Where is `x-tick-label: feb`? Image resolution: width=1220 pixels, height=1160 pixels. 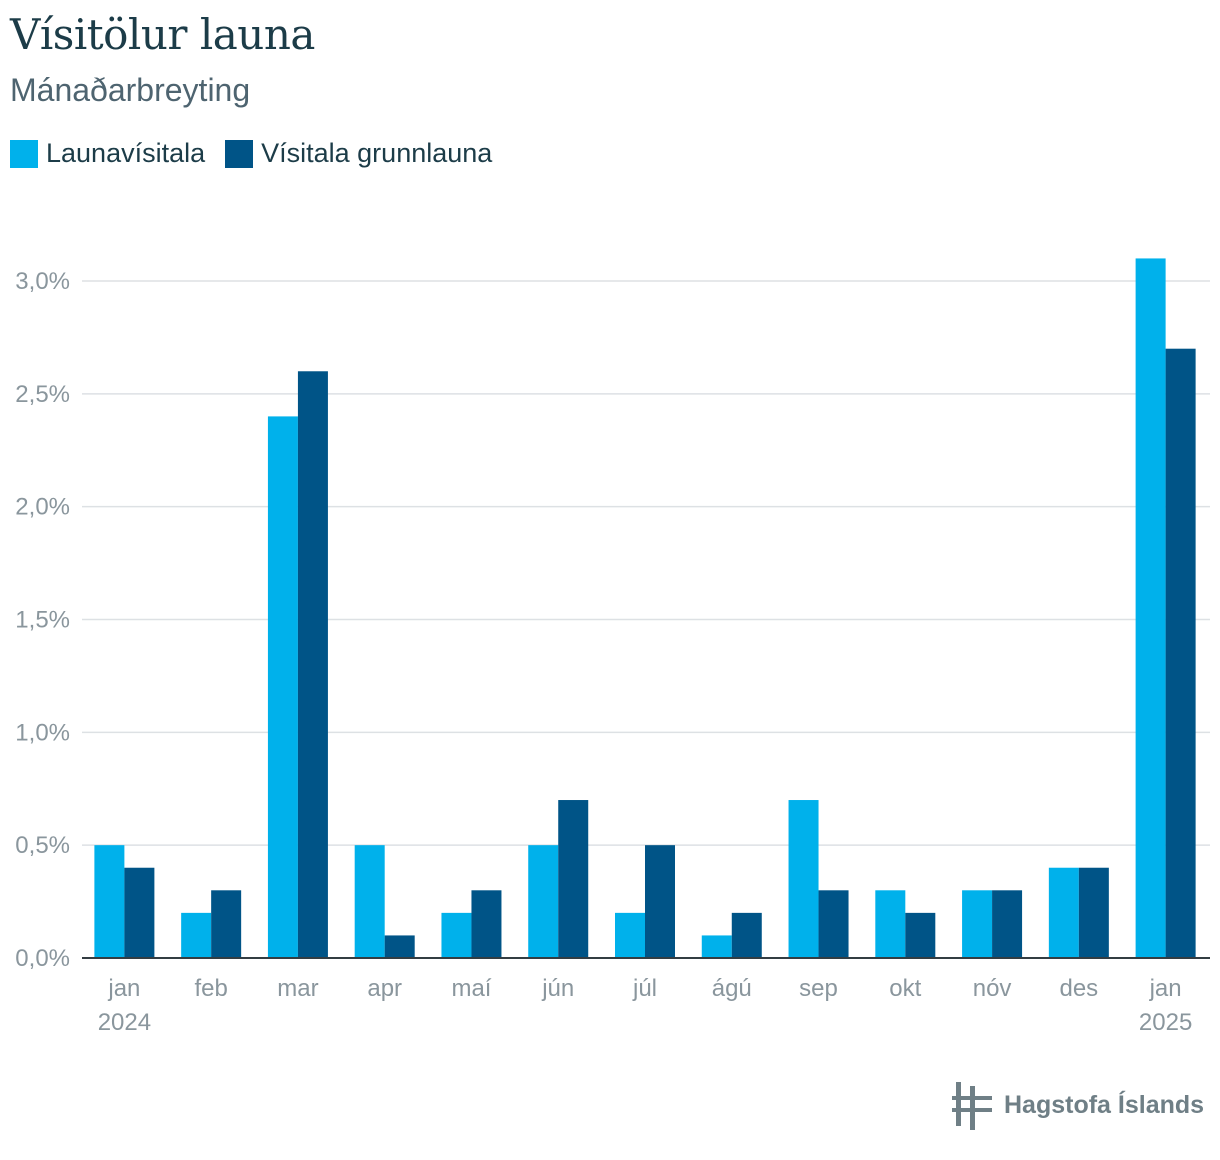
x-tick-label: feb is located at coordinates (210, 988).